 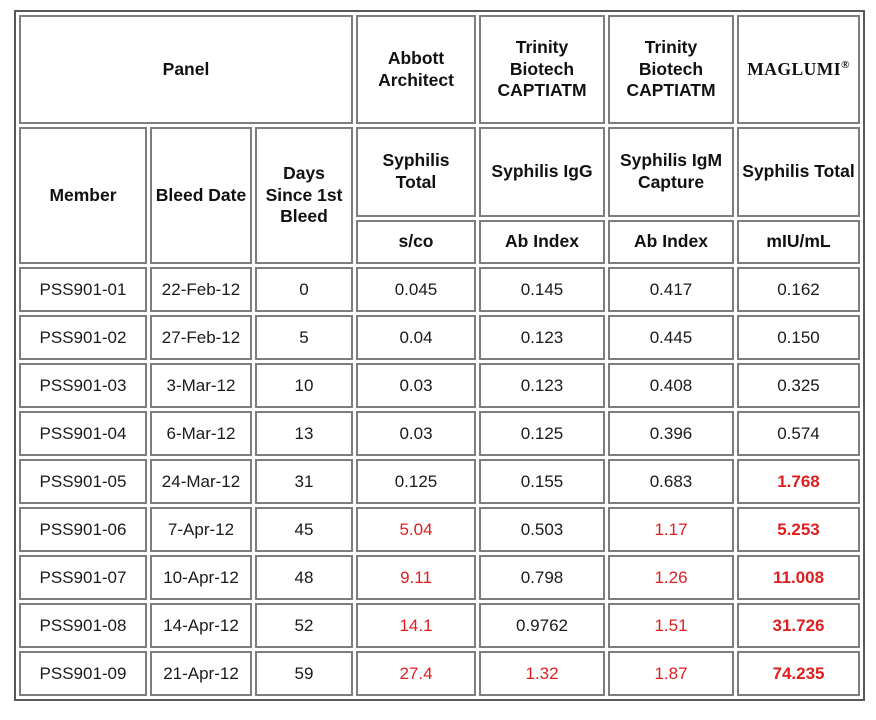 I want to click on member-cell: PSS901-05, so click(x=83, y=481).